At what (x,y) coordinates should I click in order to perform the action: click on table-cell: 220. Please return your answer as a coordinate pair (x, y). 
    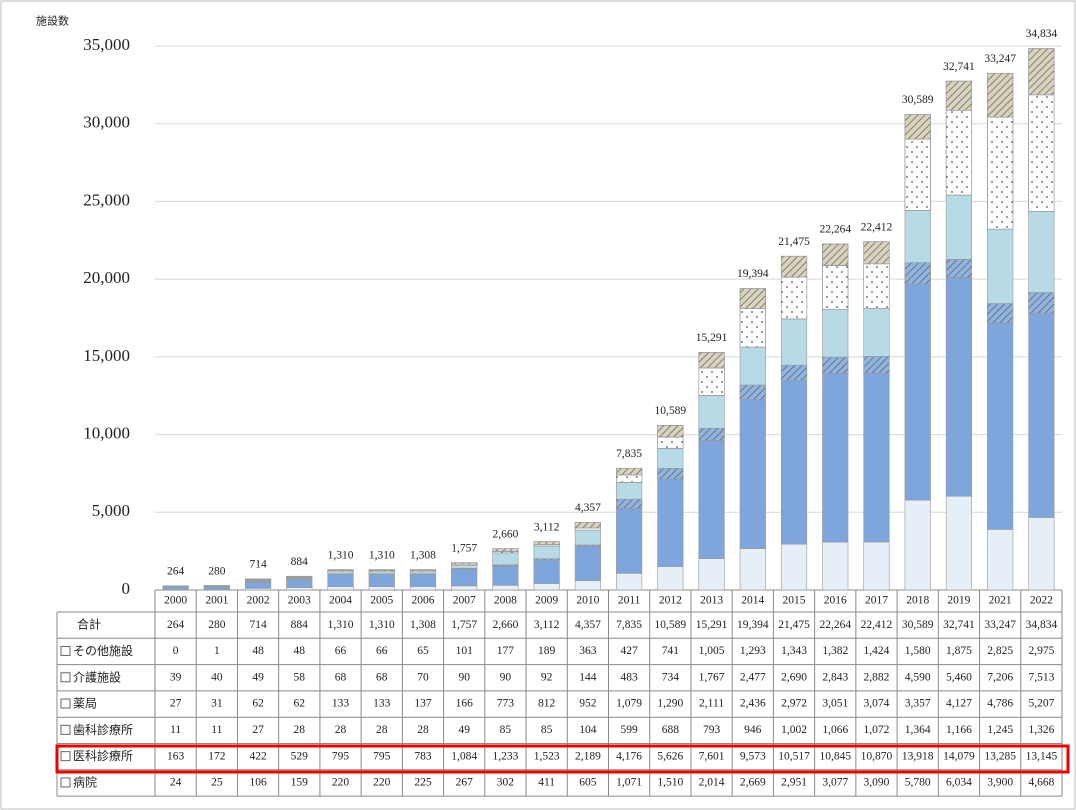
    Looking at the image, I should click on (341, 783).